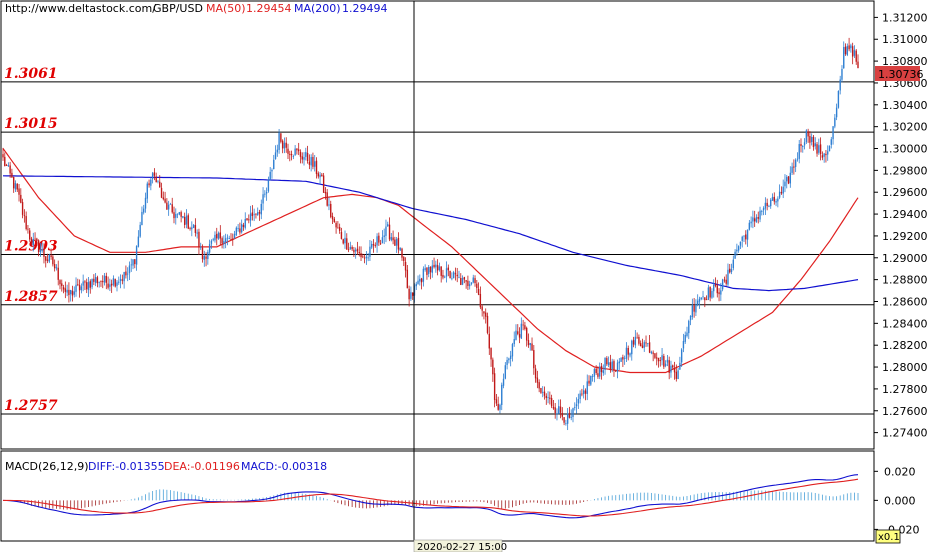 The height and width of the screenshot is (552, 930). What do you see at coordinates (905, 301) in the screenshot?
I see `price-tick-label: 1.28600` at bounding box center [905, 301].